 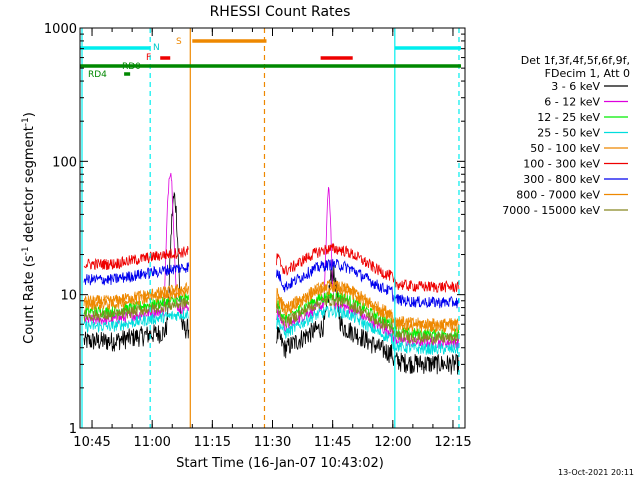 I want to click on footer-timestamp: 13-Oct-2021 20:11, so click(x=596, y=472).